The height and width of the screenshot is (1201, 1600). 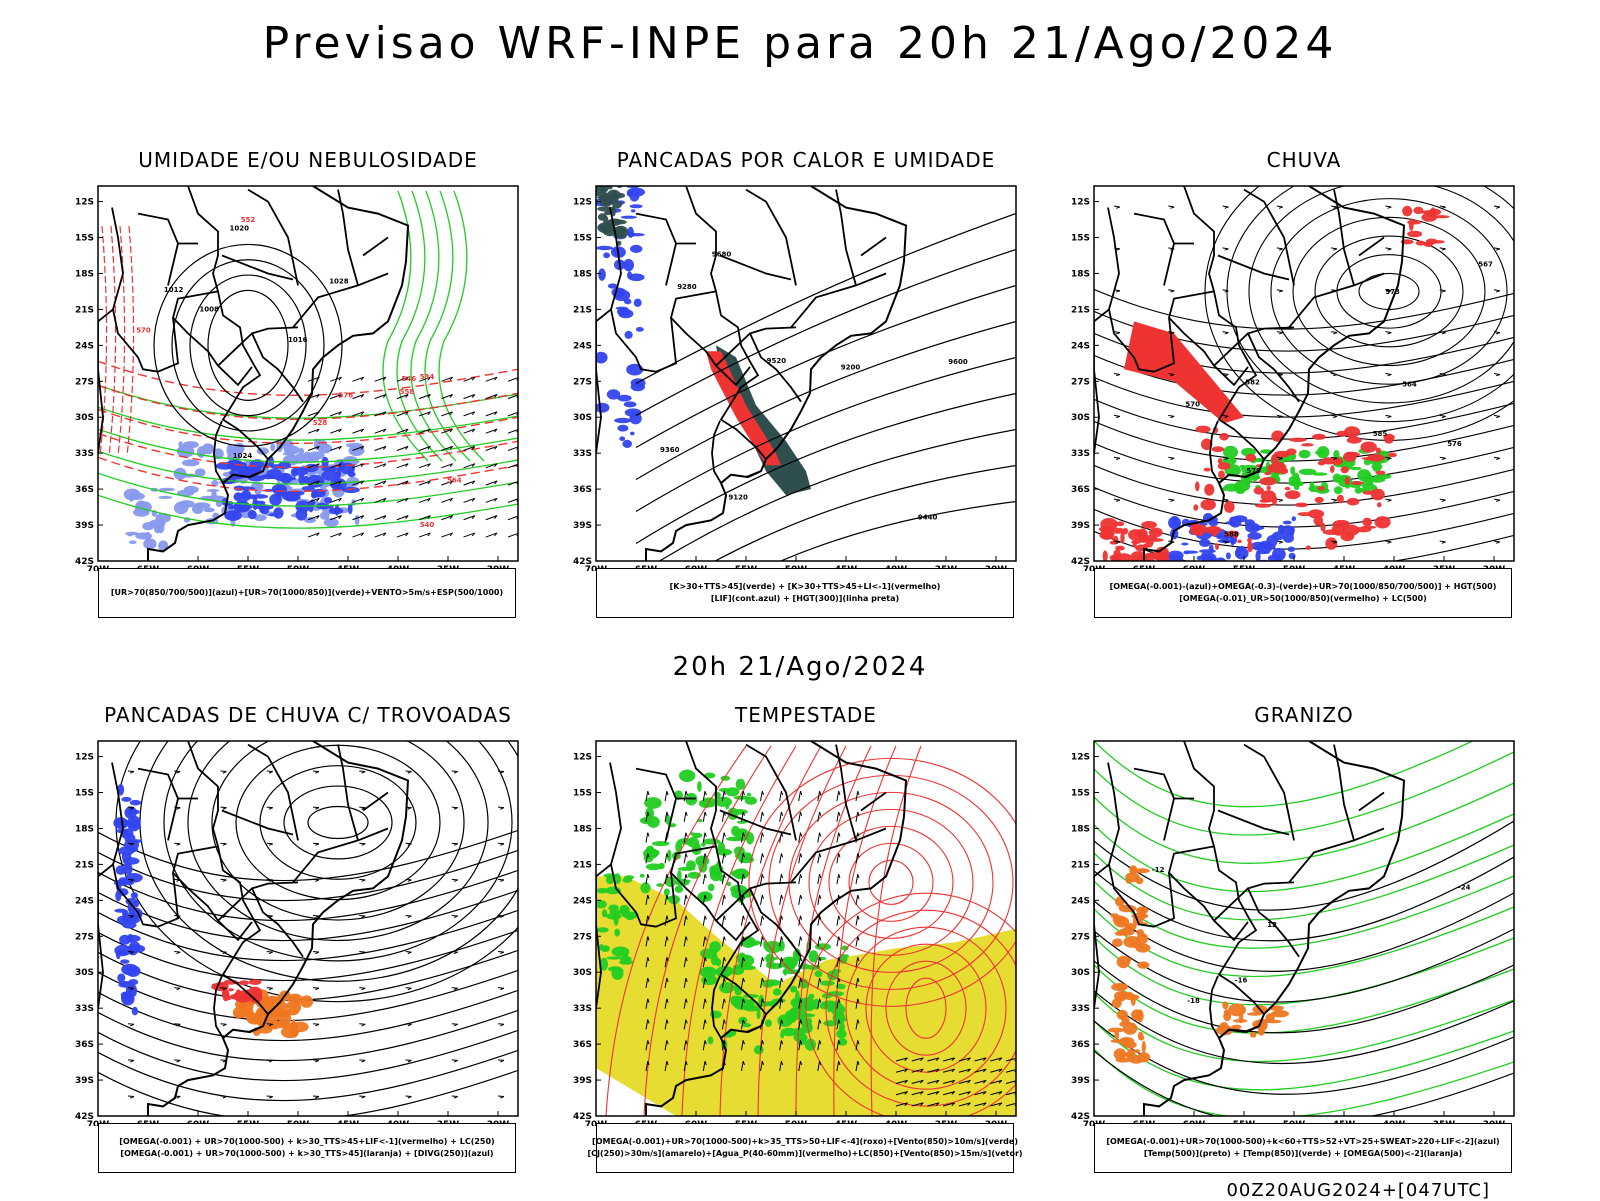 I want to click on panel-title: PANCADAS DE CHUVA C/ TROVOADAS, so click(x=308, y=715).